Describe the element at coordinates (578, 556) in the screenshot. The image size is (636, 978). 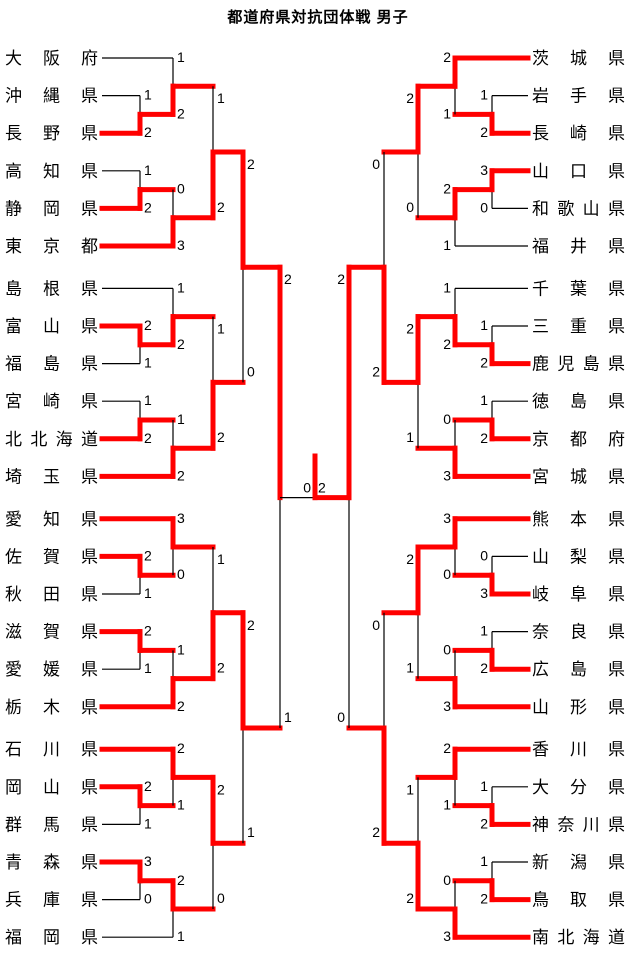
I see `team-label: 山梨県` at that location.